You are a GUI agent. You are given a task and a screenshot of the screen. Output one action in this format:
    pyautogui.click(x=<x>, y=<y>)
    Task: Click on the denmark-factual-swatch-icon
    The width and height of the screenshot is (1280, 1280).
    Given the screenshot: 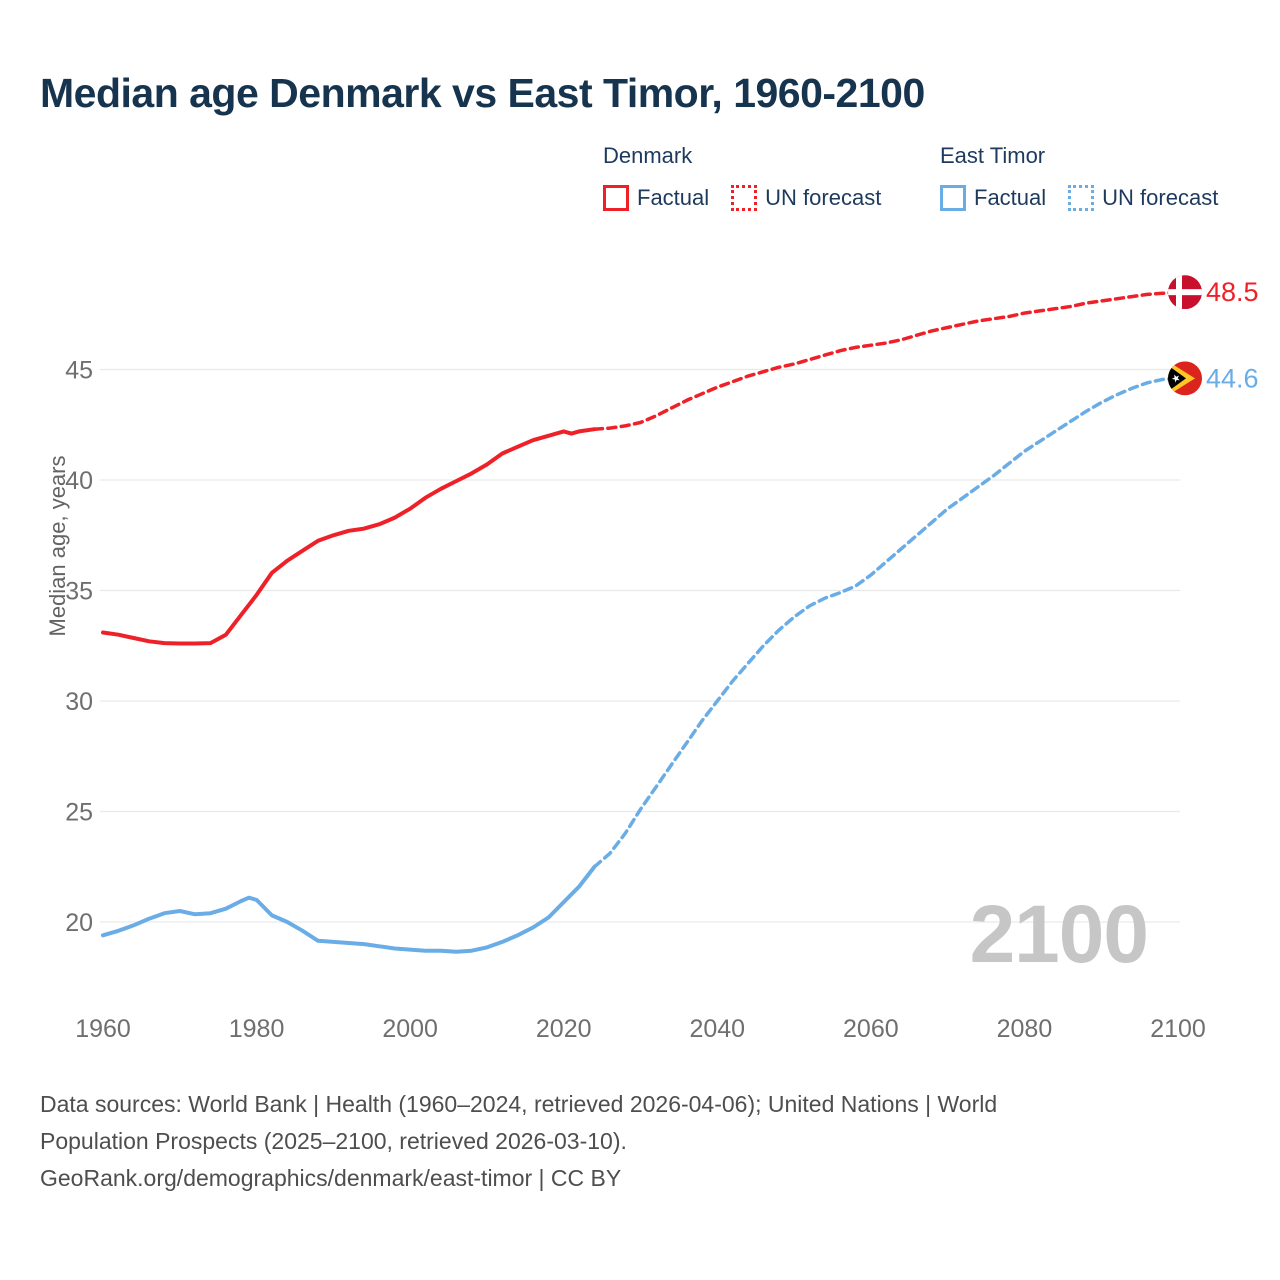 What is the action you would take?
    pyautogui.click(x=616, y=198)
    